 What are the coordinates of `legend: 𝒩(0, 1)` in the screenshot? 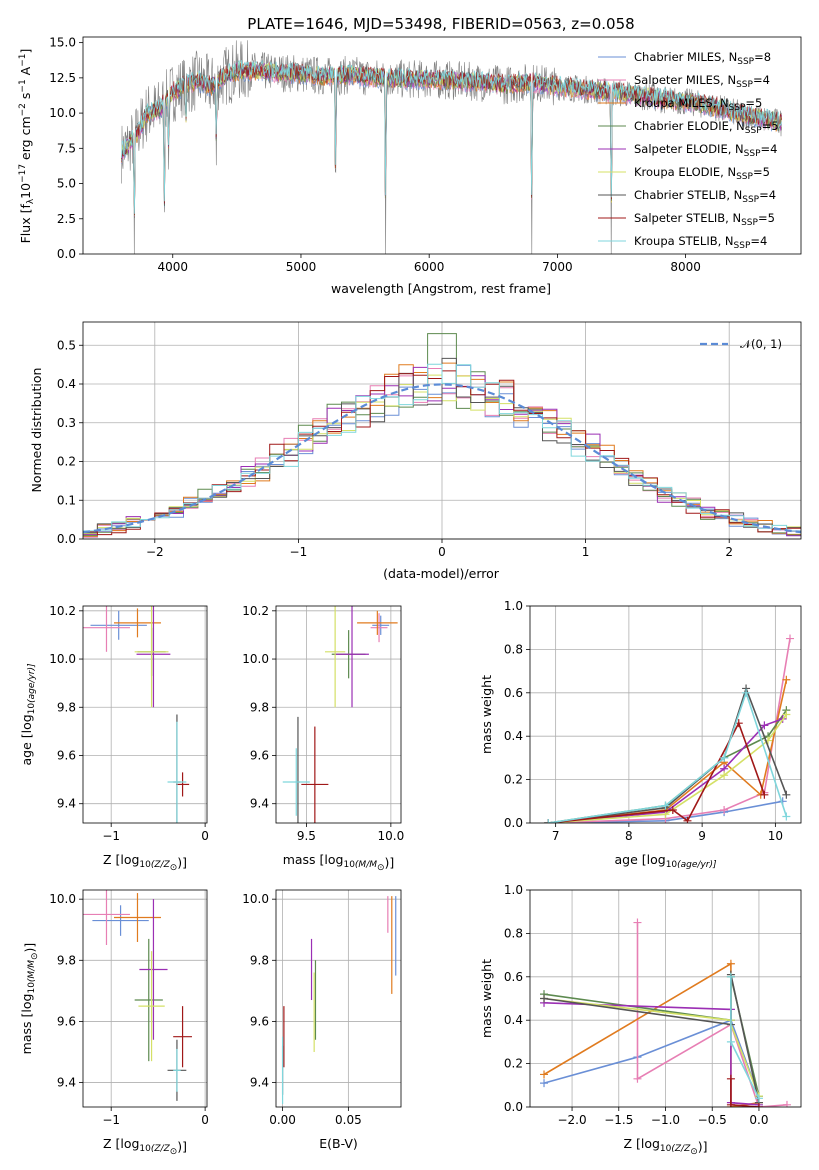 It's located at (741, 344).